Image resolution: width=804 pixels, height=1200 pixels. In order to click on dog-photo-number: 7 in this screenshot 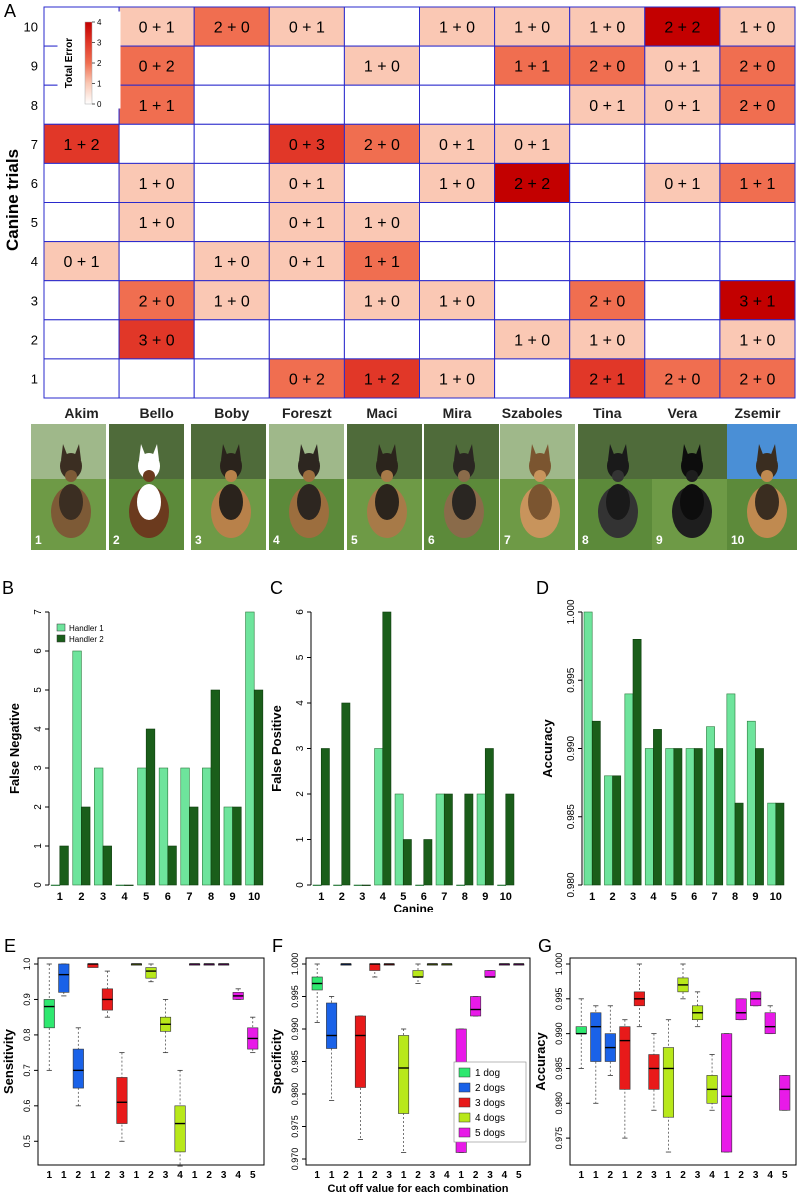, I will do `click(507, 540)`.